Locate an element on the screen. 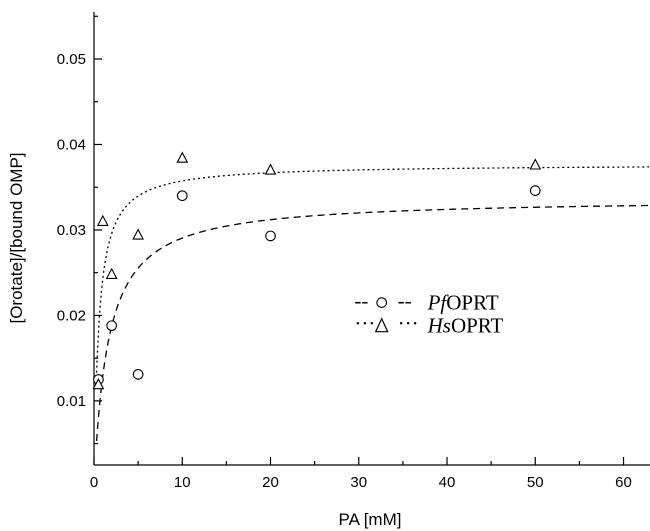 This screenshot has height=531, width=650. x-ticks: 0 10 20 30 40 50 60 is located at coordinates (361, 474).